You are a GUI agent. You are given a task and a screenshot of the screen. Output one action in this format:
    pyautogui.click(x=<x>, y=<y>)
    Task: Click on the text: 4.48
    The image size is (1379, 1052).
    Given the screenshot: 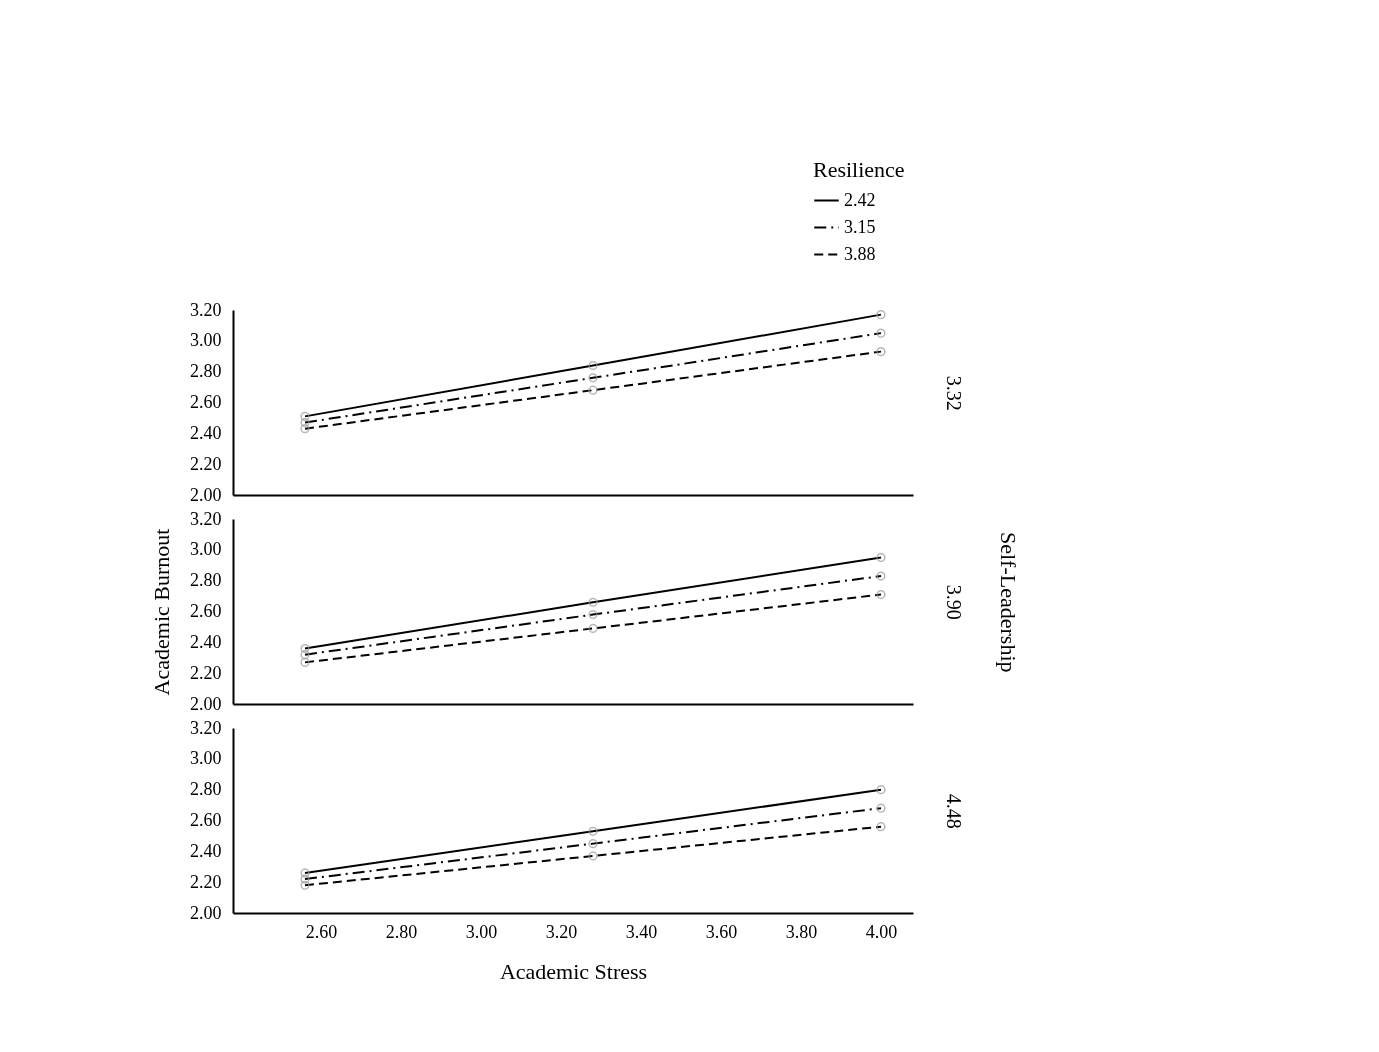 What is the action you would take?
    pyautogui.click(x=954, y=811)
    